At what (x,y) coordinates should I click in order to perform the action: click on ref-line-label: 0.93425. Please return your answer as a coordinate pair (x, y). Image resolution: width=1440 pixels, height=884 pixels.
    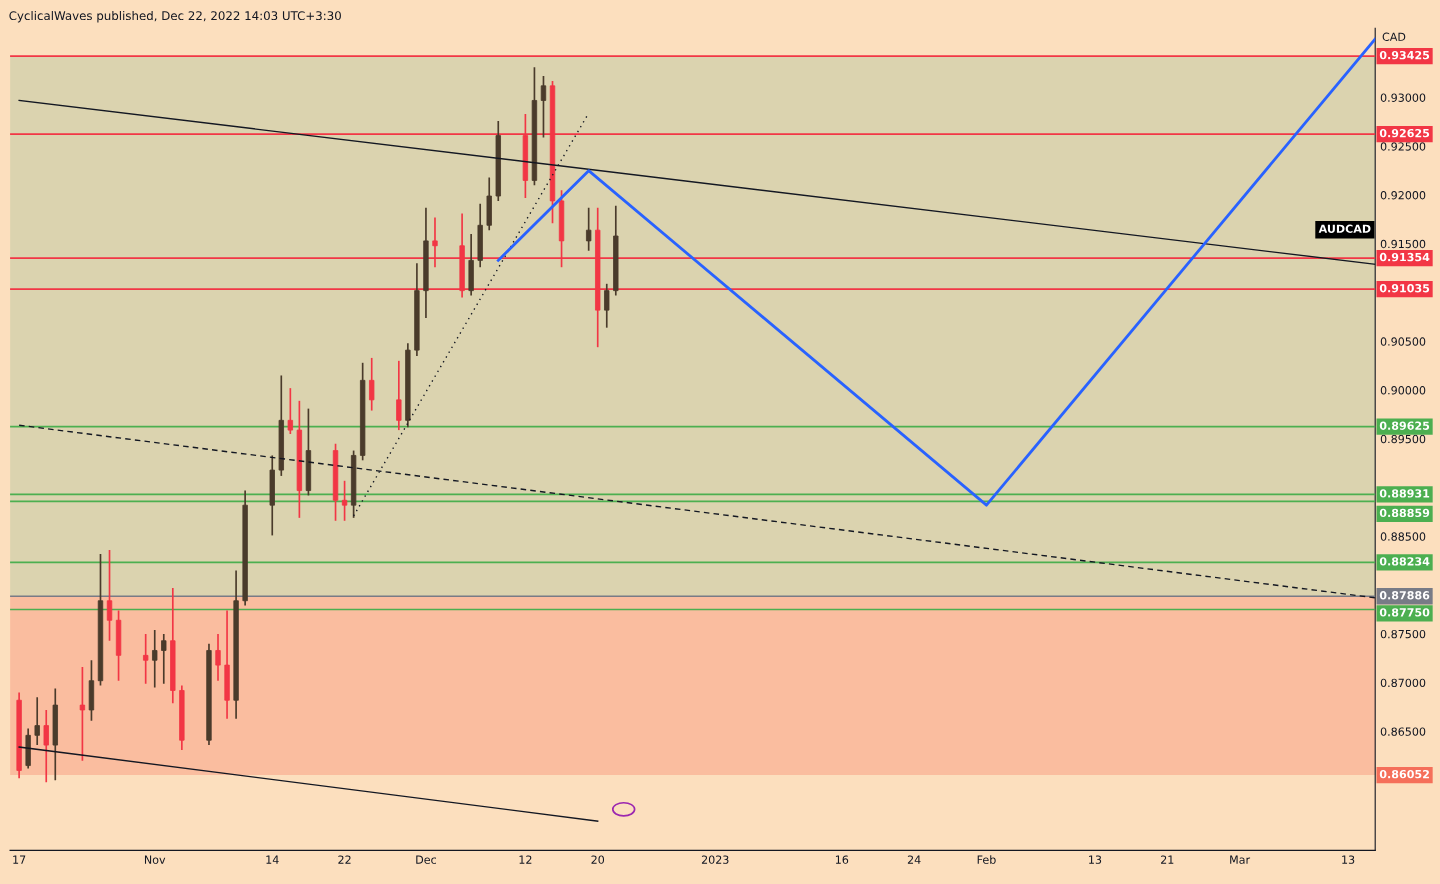
    Looking at the image, I should click on (1404, 55).